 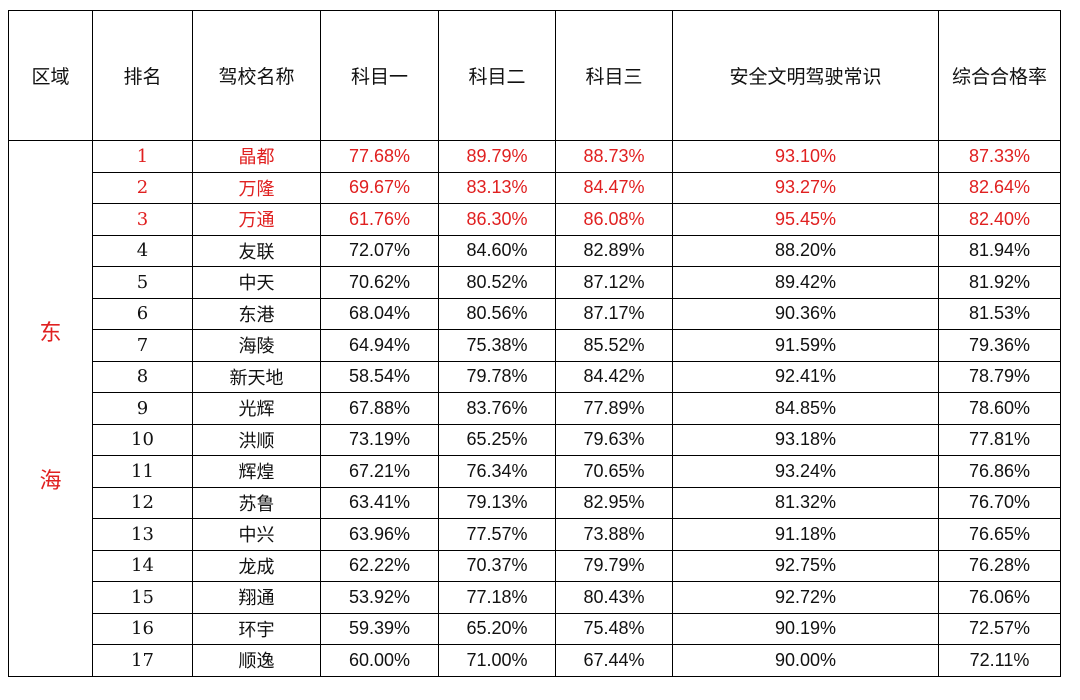 What do you see at coordinates (379, 439) in the screenshot?
I see `subject-1-cell: 73.19%` at bounding box center [379, 439].